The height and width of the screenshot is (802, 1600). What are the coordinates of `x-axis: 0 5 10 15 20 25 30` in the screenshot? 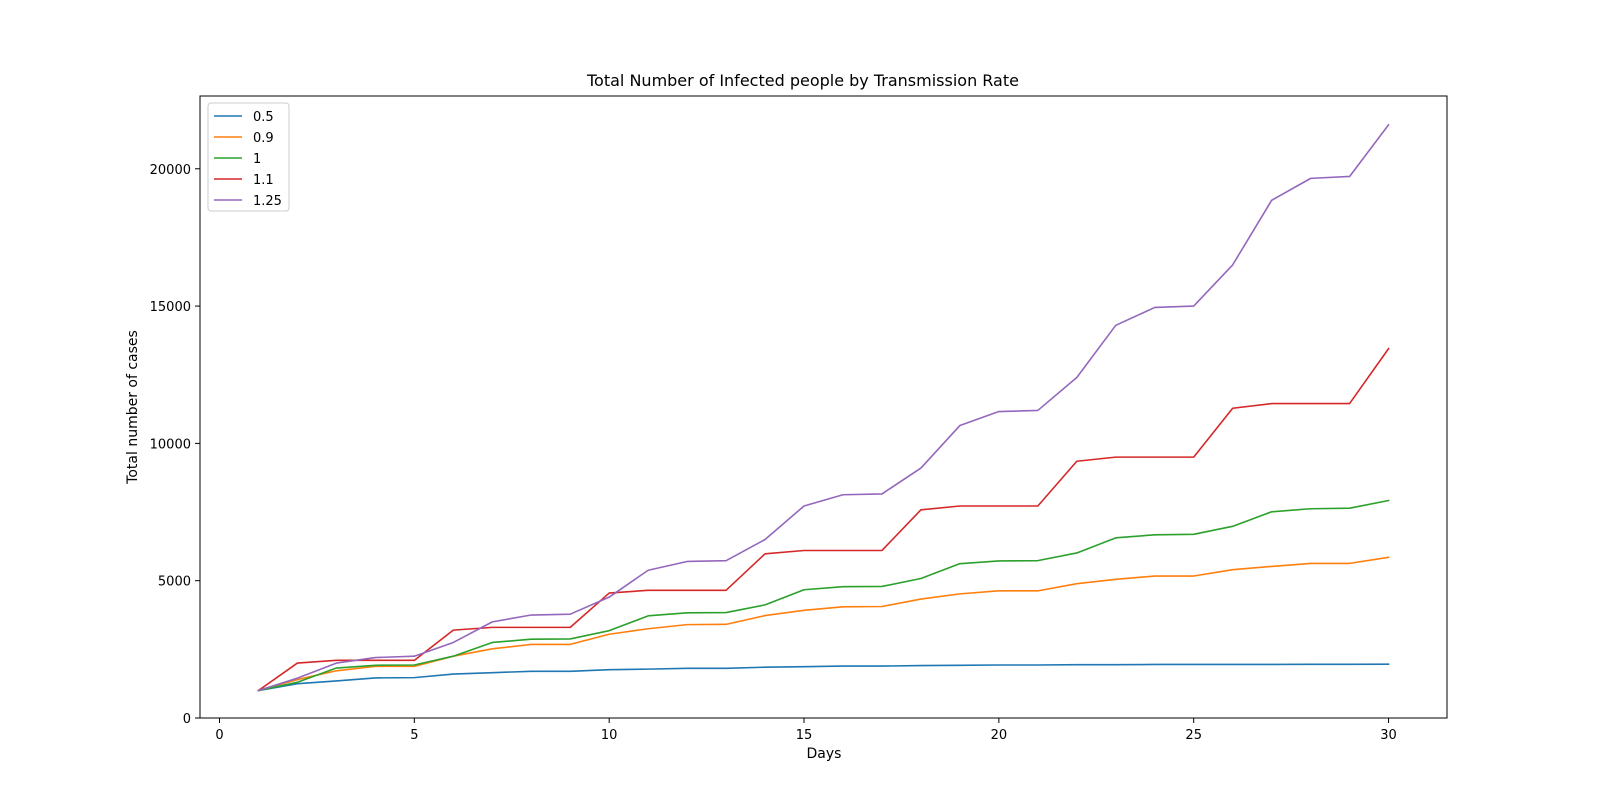 It's located at (806, 730).